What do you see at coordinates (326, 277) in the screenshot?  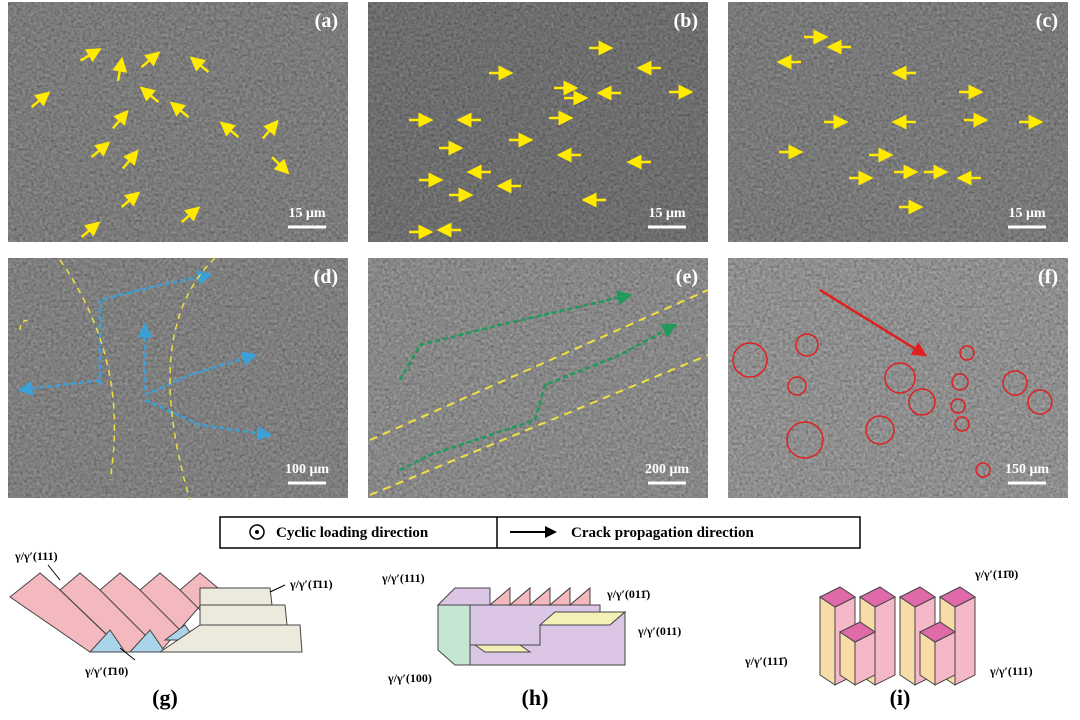 I see `panel-label: (d)` at bounding box center [326, 277].